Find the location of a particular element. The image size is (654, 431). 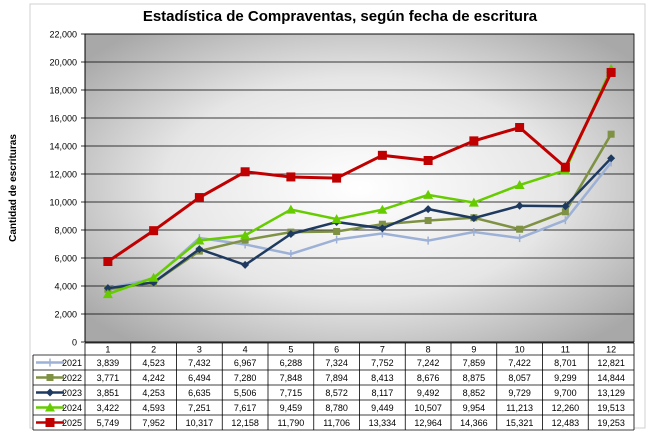

x-tick-label: 10 is located at coordinates (520, 350).